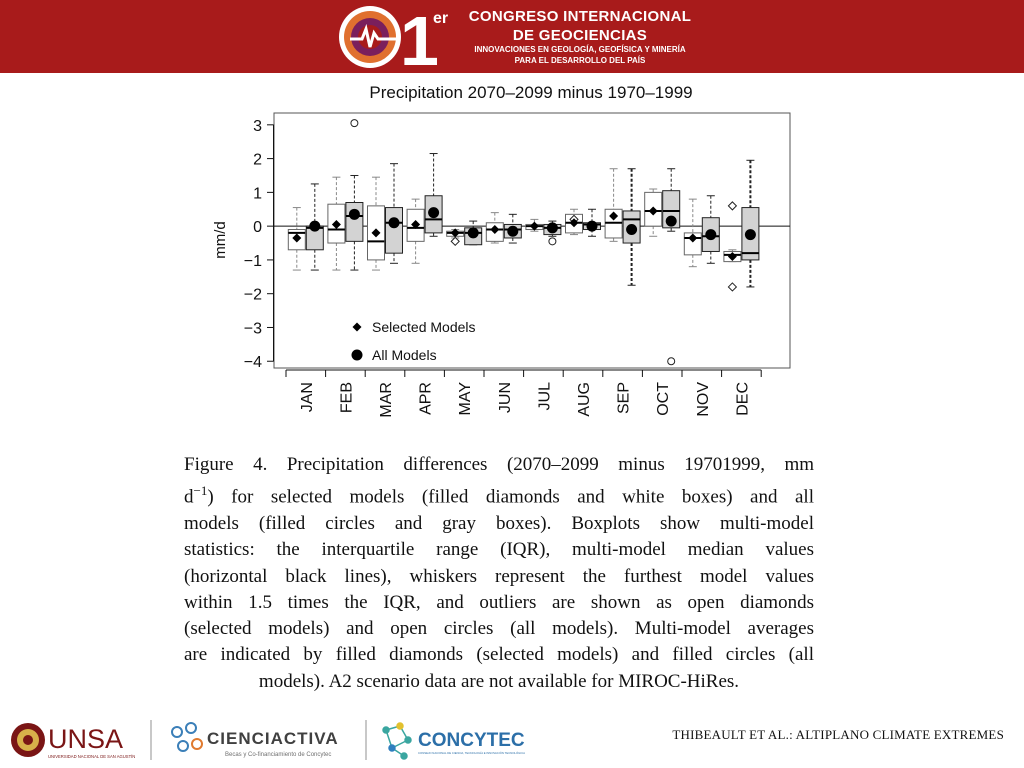  I want to click on unsa-logo: UNSA UNIVERSIDAD NACIONAL DE SAN AGUSTÍN, so click(73, 741).